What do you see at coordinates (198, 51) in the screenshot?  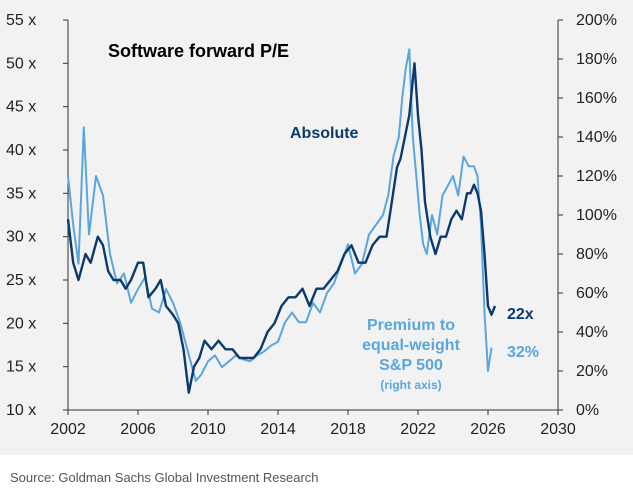 I see `chart-title: Software forward P/E` at bounding box center [198, 51].